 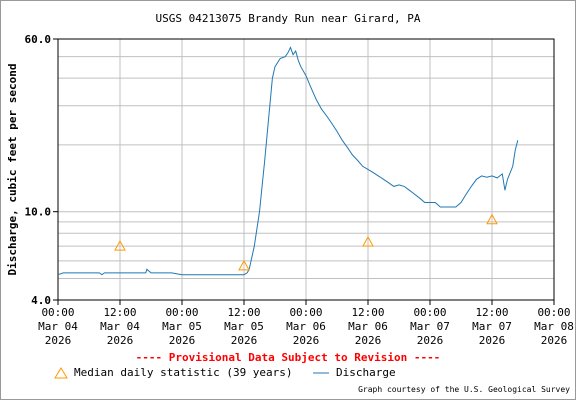 What do you see at coordinates (288, 18) in the screenshot?
I see `chart-title: USGS 04213075 Brandy Run near Girard, PA` at bounding box center [288, 18].